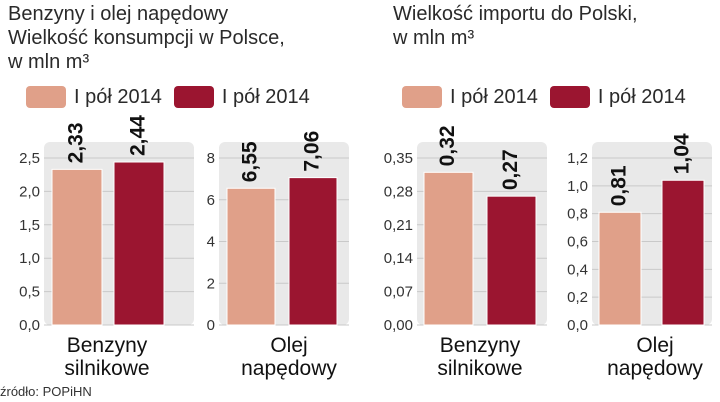 This screenshot has height=402, width=720. I want to click on chart-3-y-tick-label: 0,07, so click(398, 292).